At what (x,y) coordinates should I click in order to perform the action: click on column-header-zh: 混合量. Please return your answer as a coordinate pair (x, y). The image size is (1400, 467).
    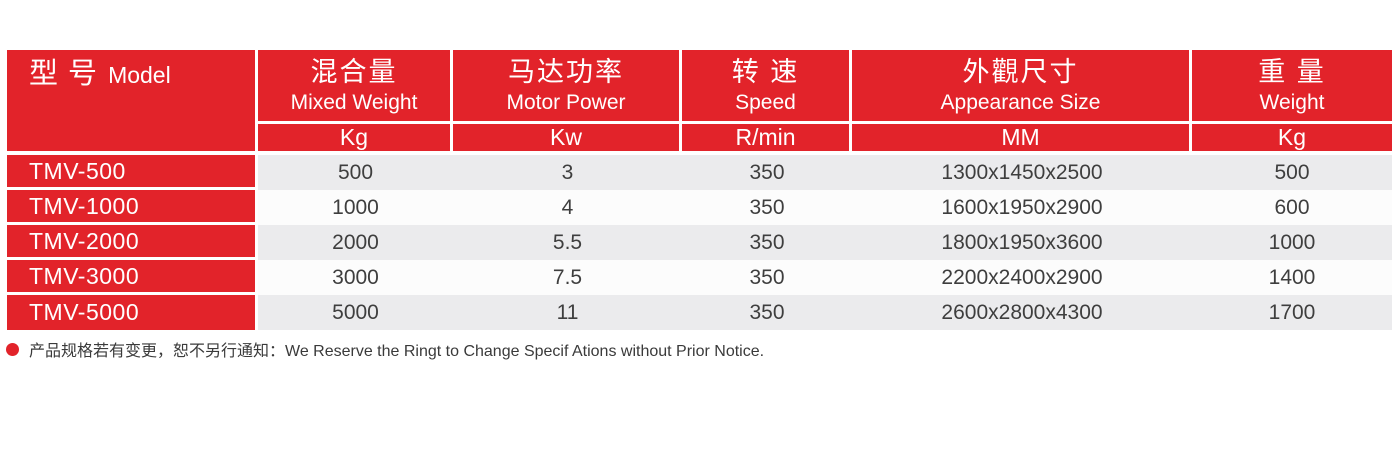
    Looking at the image, I should click on (354, 72).